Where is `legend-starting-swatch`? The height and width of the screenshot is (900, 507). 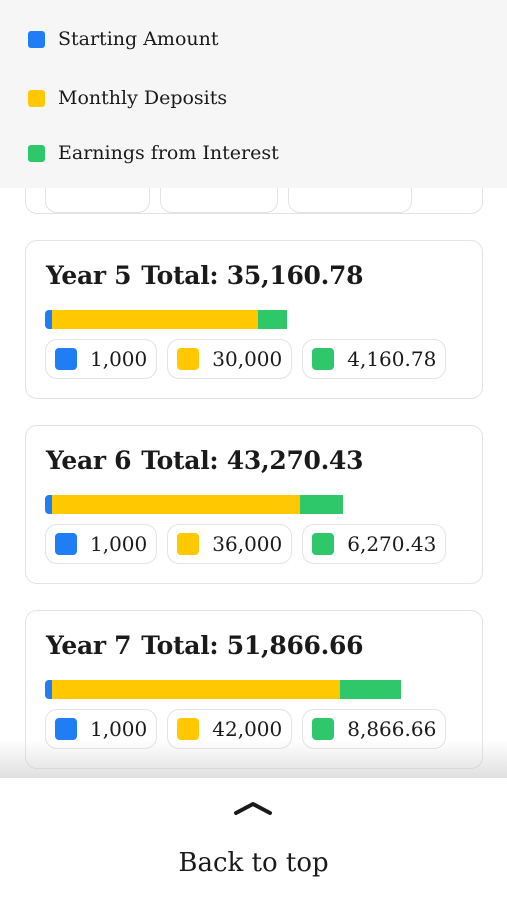
legend-starting-swatch is located at coordinates (36, 39).